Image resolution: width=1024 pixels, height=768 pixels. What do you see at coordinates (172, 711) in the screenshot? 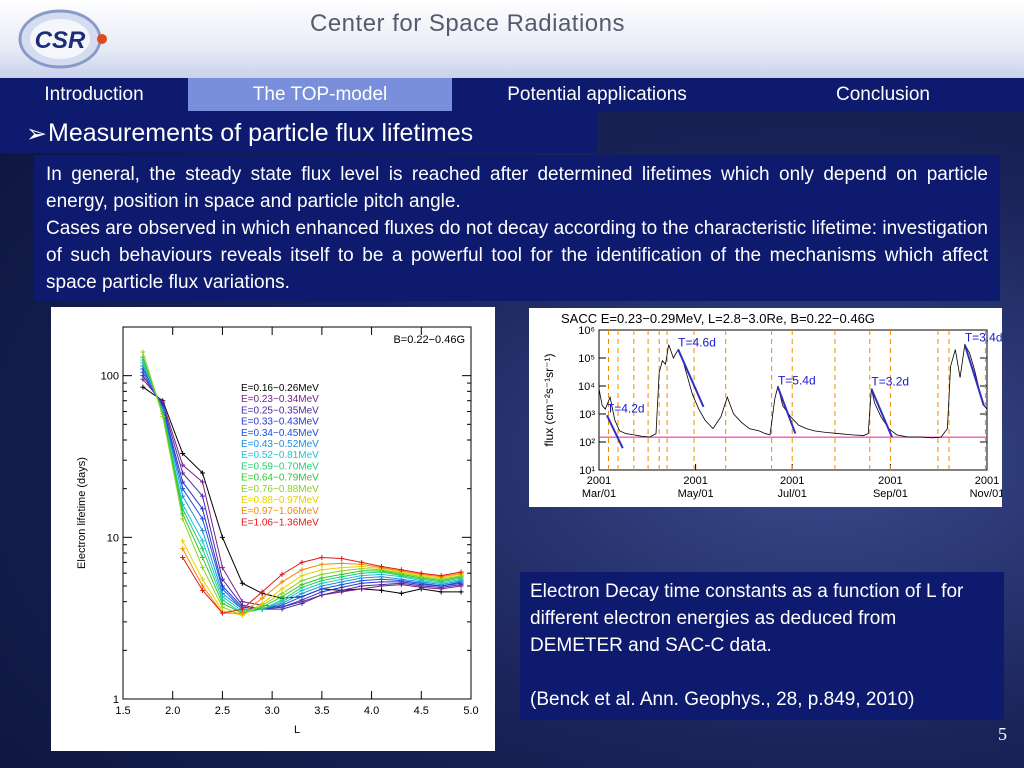
I see `x-tick-label: 2.0` at bounding box center [172, 711].